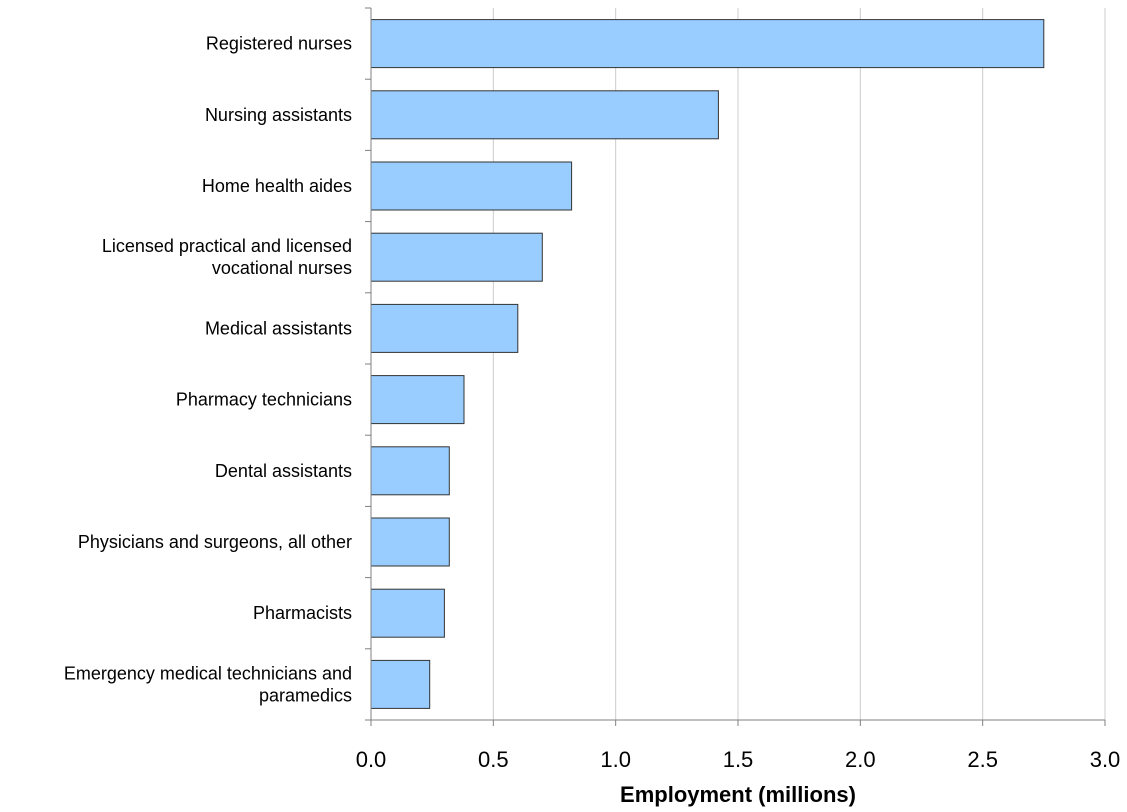 The width and height of the screenshot is (1127, 812). I want to click on x-tick-label-6: 3.0, so click(1105, 759).